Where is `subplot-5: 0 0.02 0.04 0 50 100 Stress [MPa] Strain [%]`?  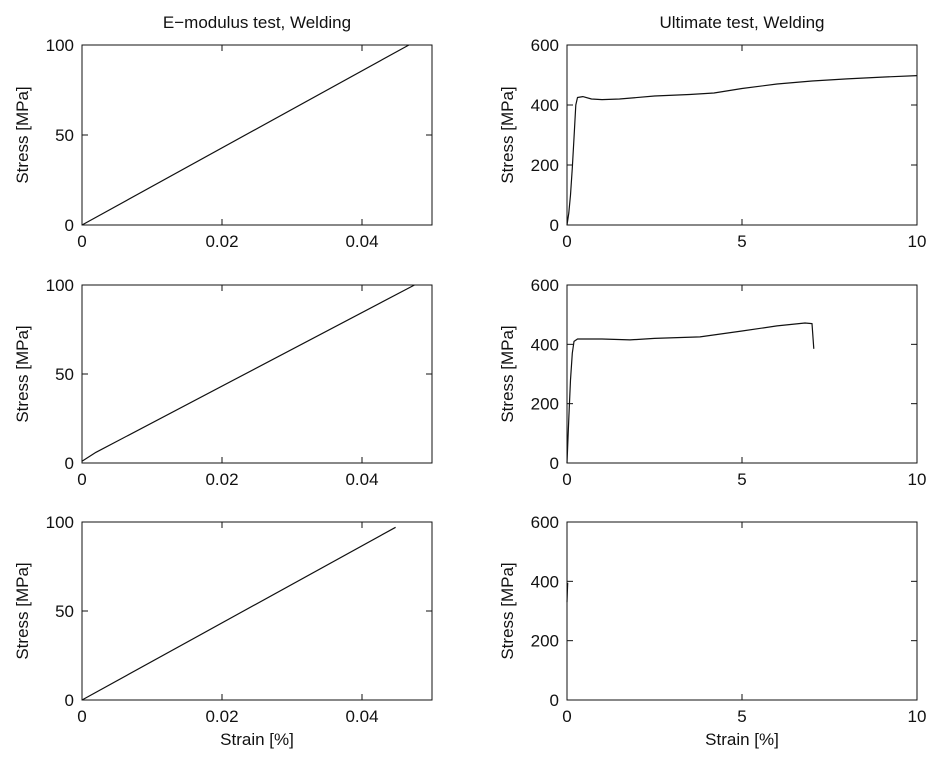
subplot-5: 0 0.02 0.04 0 50 100 Stress [MPa] Strain [%] is located at coordinates (223, 631).